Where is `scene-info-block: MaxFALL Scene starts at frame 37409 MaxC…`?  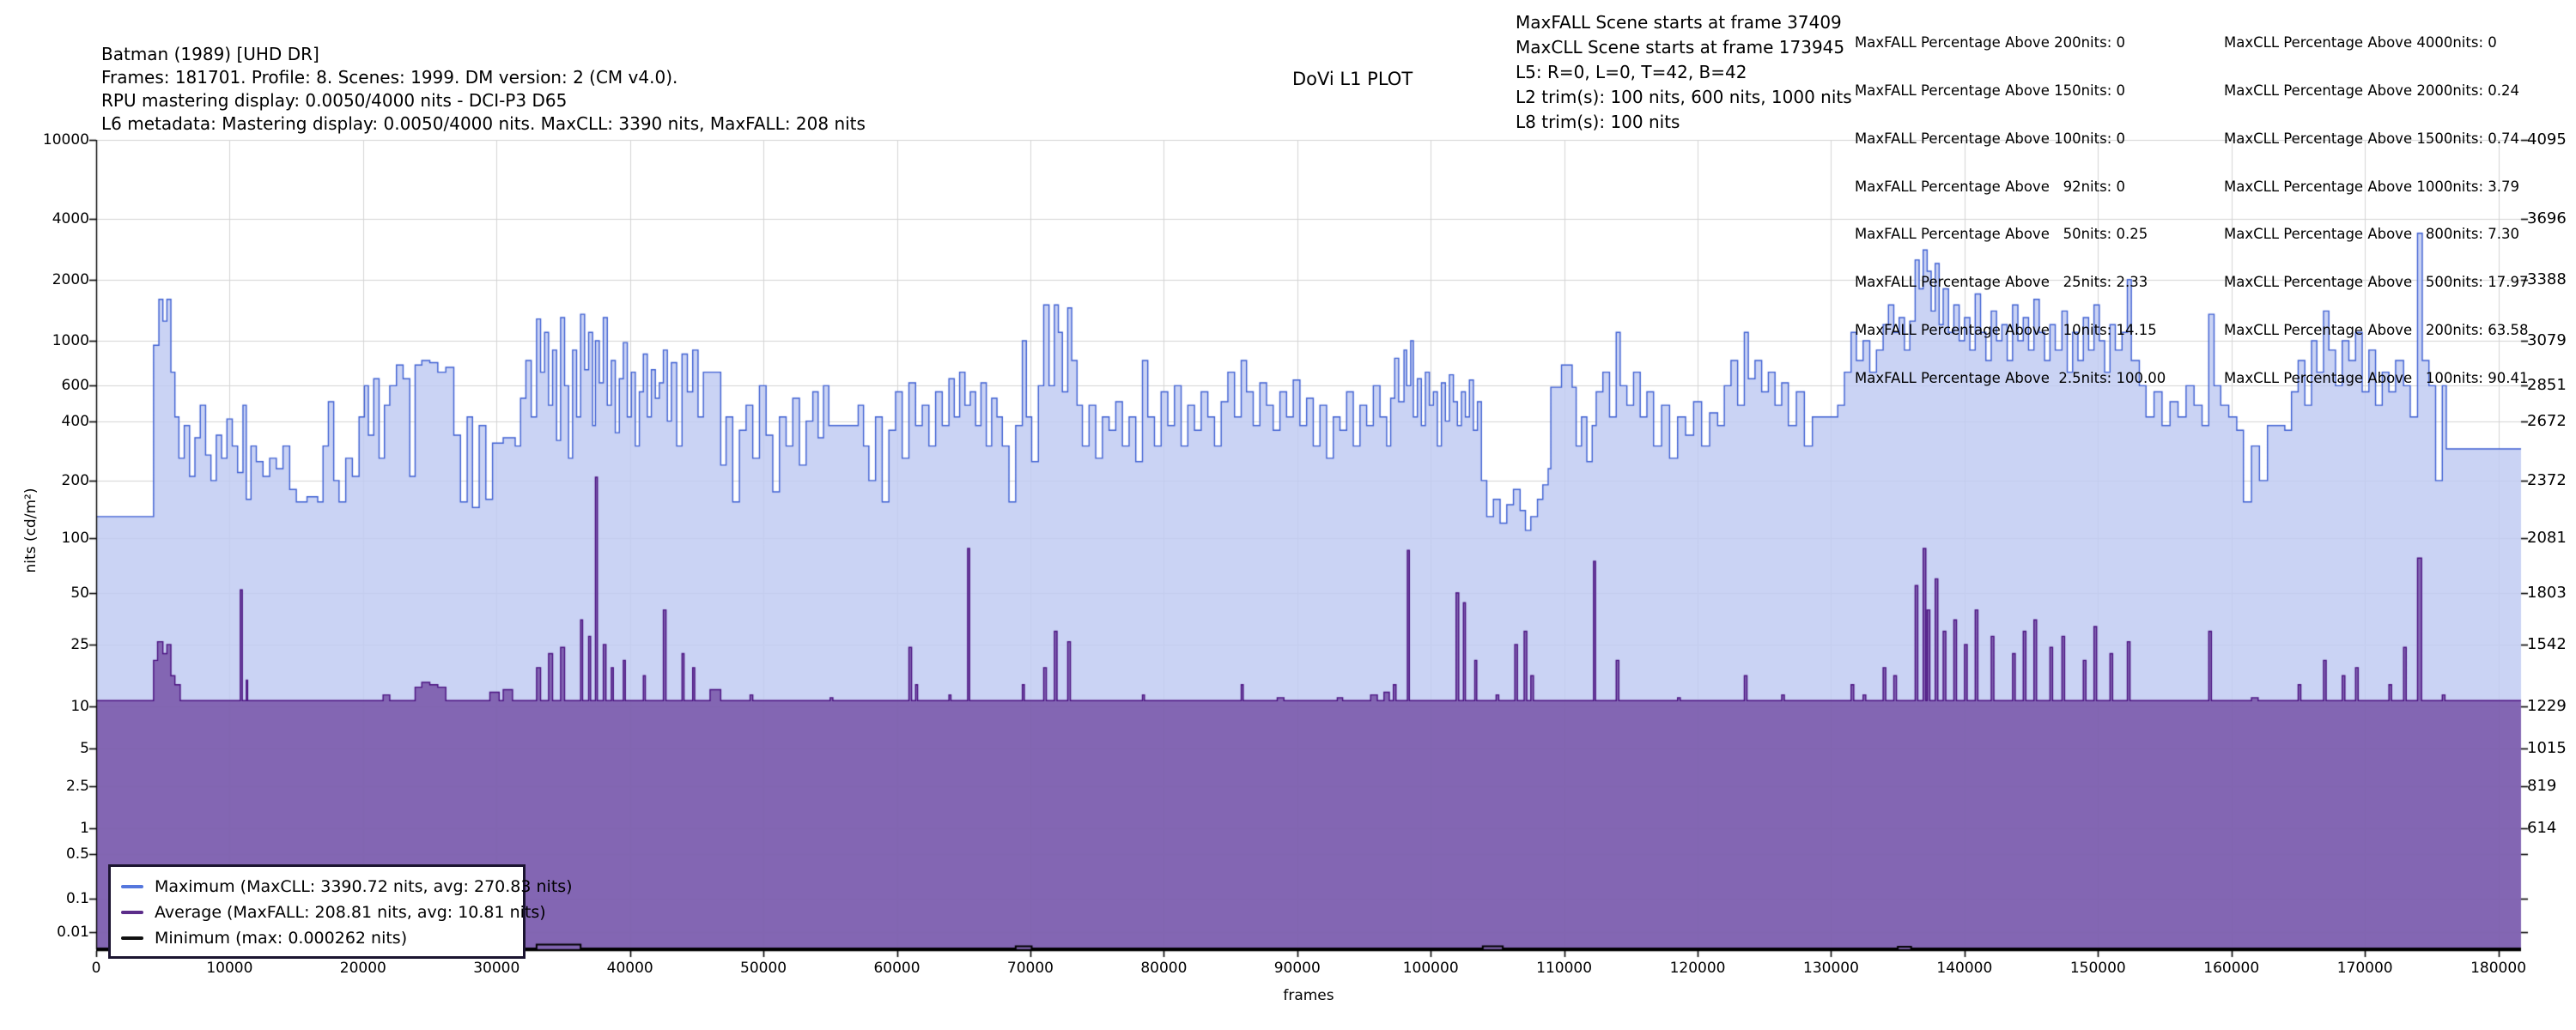 scene-info-block: MaxFALL Scene starts at frame 37409 MaxC… is located at coordinates (1684, 72).